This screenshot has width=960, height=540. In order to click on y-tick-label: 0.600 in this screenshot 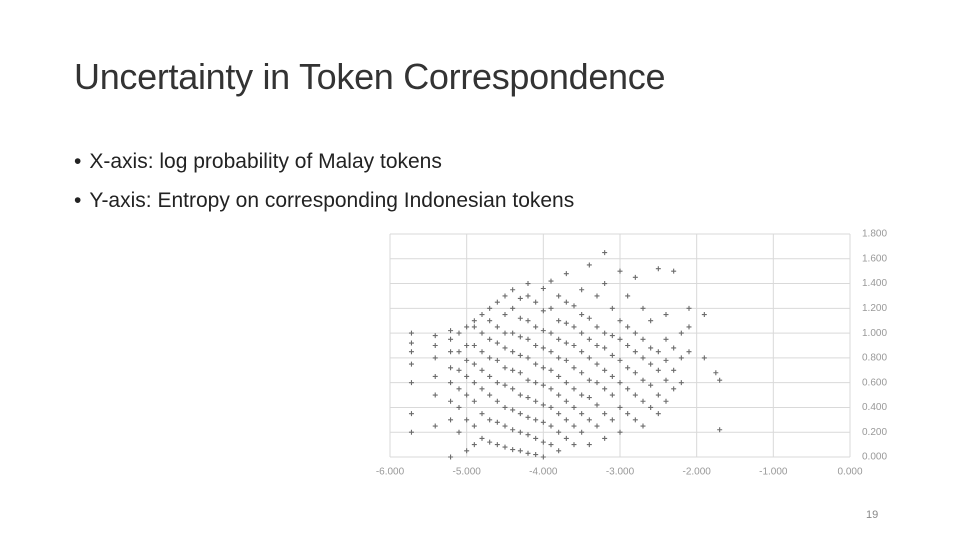, I will do `click(874, 382)`.